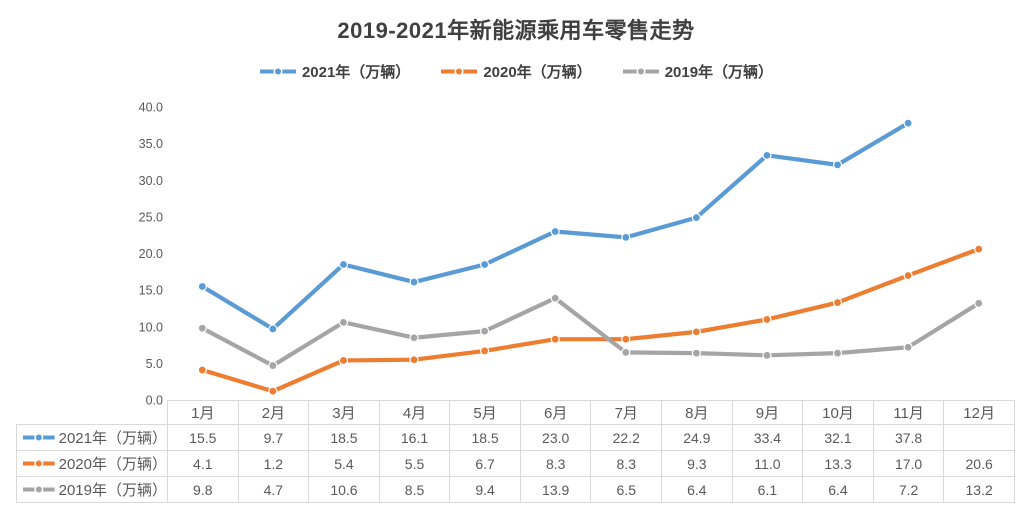  I want to click on series-line-2019年（万辆）, so click(590, 332).